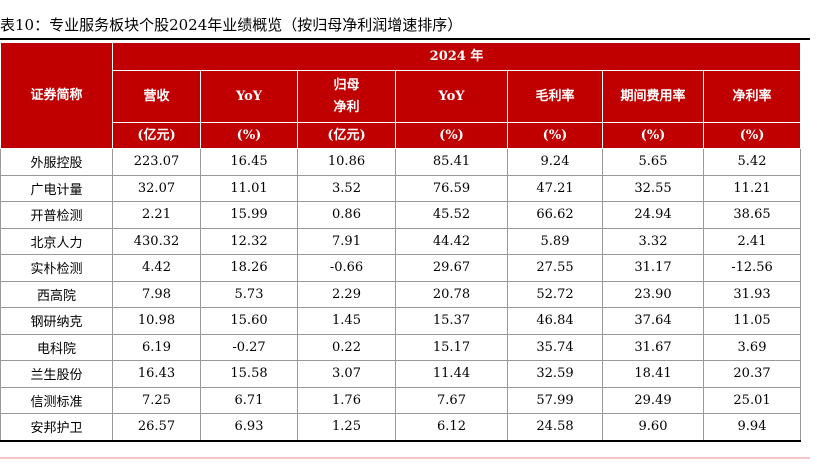  I want to click on cell: 外服控股, so click(56, 162).